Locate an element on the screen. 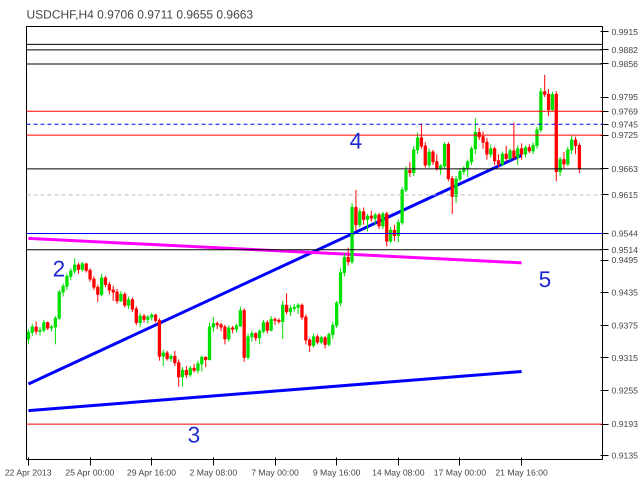  x-tick-label: 21 May 16:00 is located at coordinates (521, 473).